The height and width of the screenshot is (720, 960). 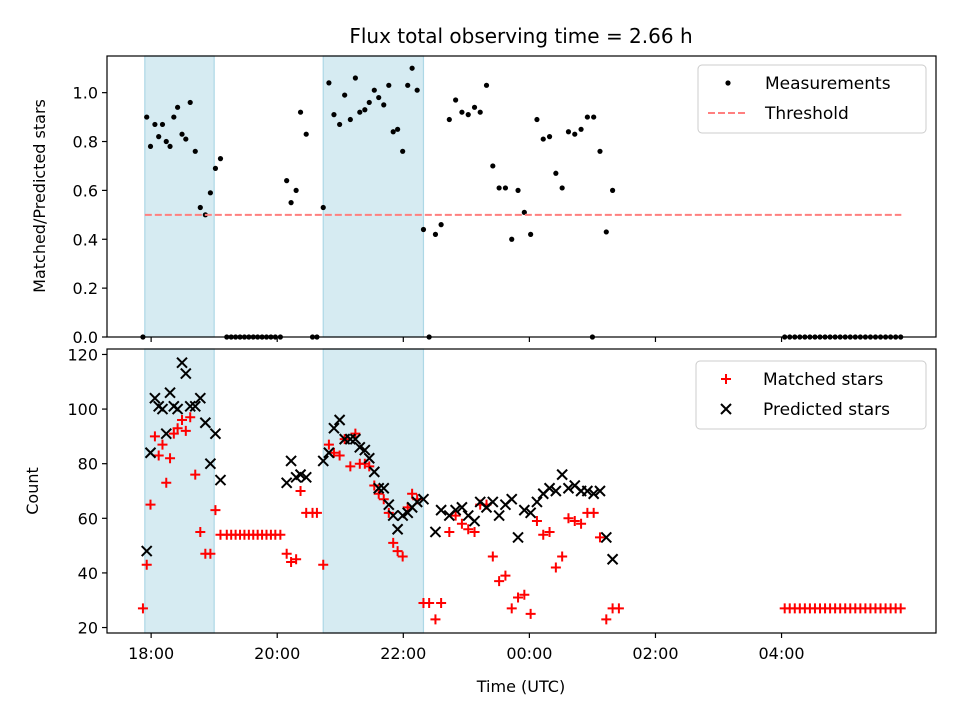 What do you see at coordinates (403, 653) in the screenshot?
I see `x-tick-label: 22:00` at bounding box center [403, 653].